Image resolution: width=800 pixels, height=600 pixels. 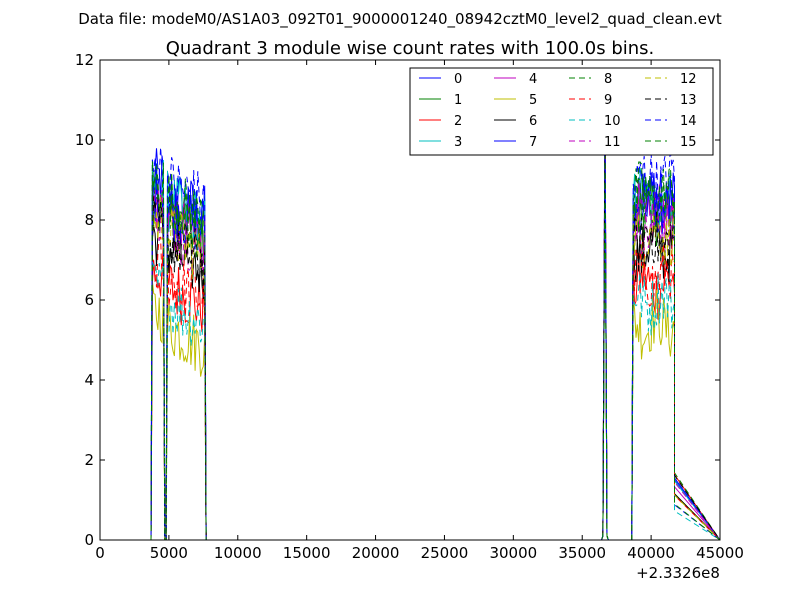 What do you see at coordinates (89, 460) in the screenshot?
I see `y-tick-label: 2` at bounding box center [89, 460].